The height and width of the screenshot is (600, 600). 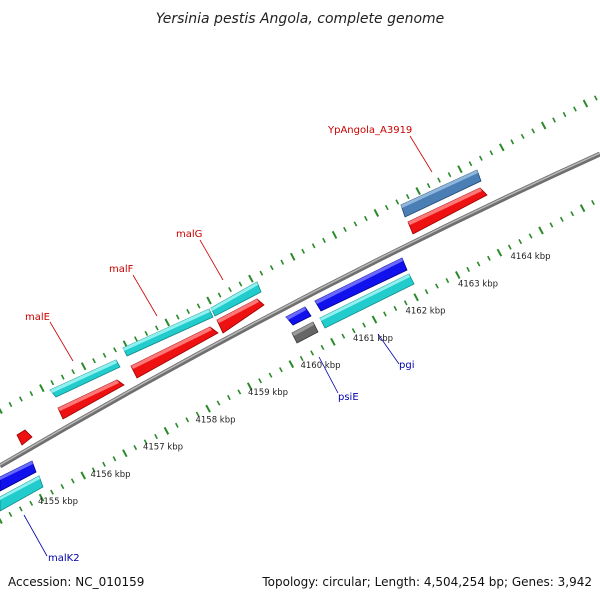 I want to click on map-title: Yersinia pestis Angola, complete genome, so click(x=300, y=19).